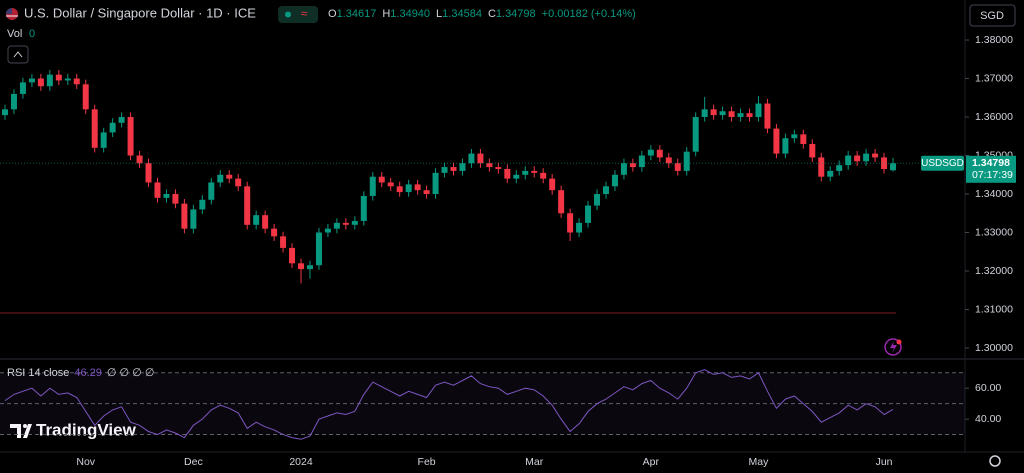  What do you see at coordinates (994, 78) in the screenshot?
I see `y-tick-label: 1.37000` at bounding box center [994, 78].